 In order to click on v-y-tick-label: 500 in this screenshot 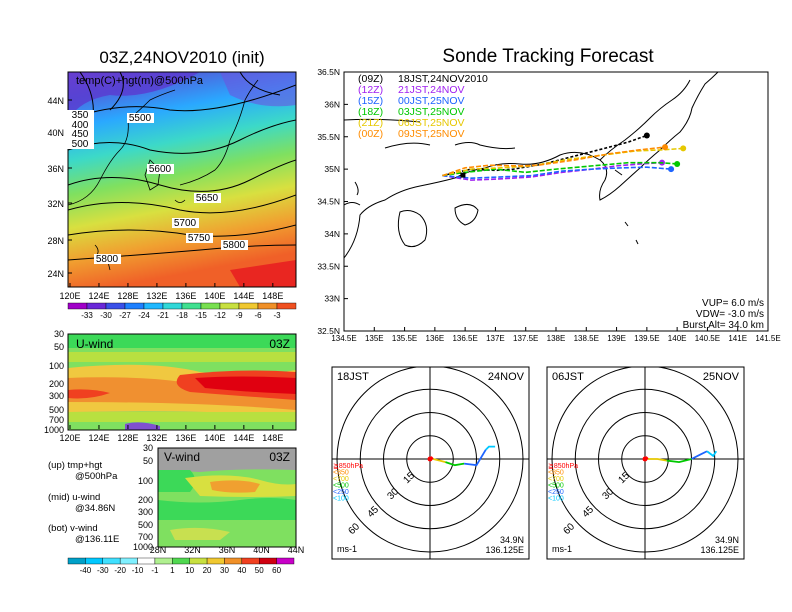, I will do `click(145, 525)`.